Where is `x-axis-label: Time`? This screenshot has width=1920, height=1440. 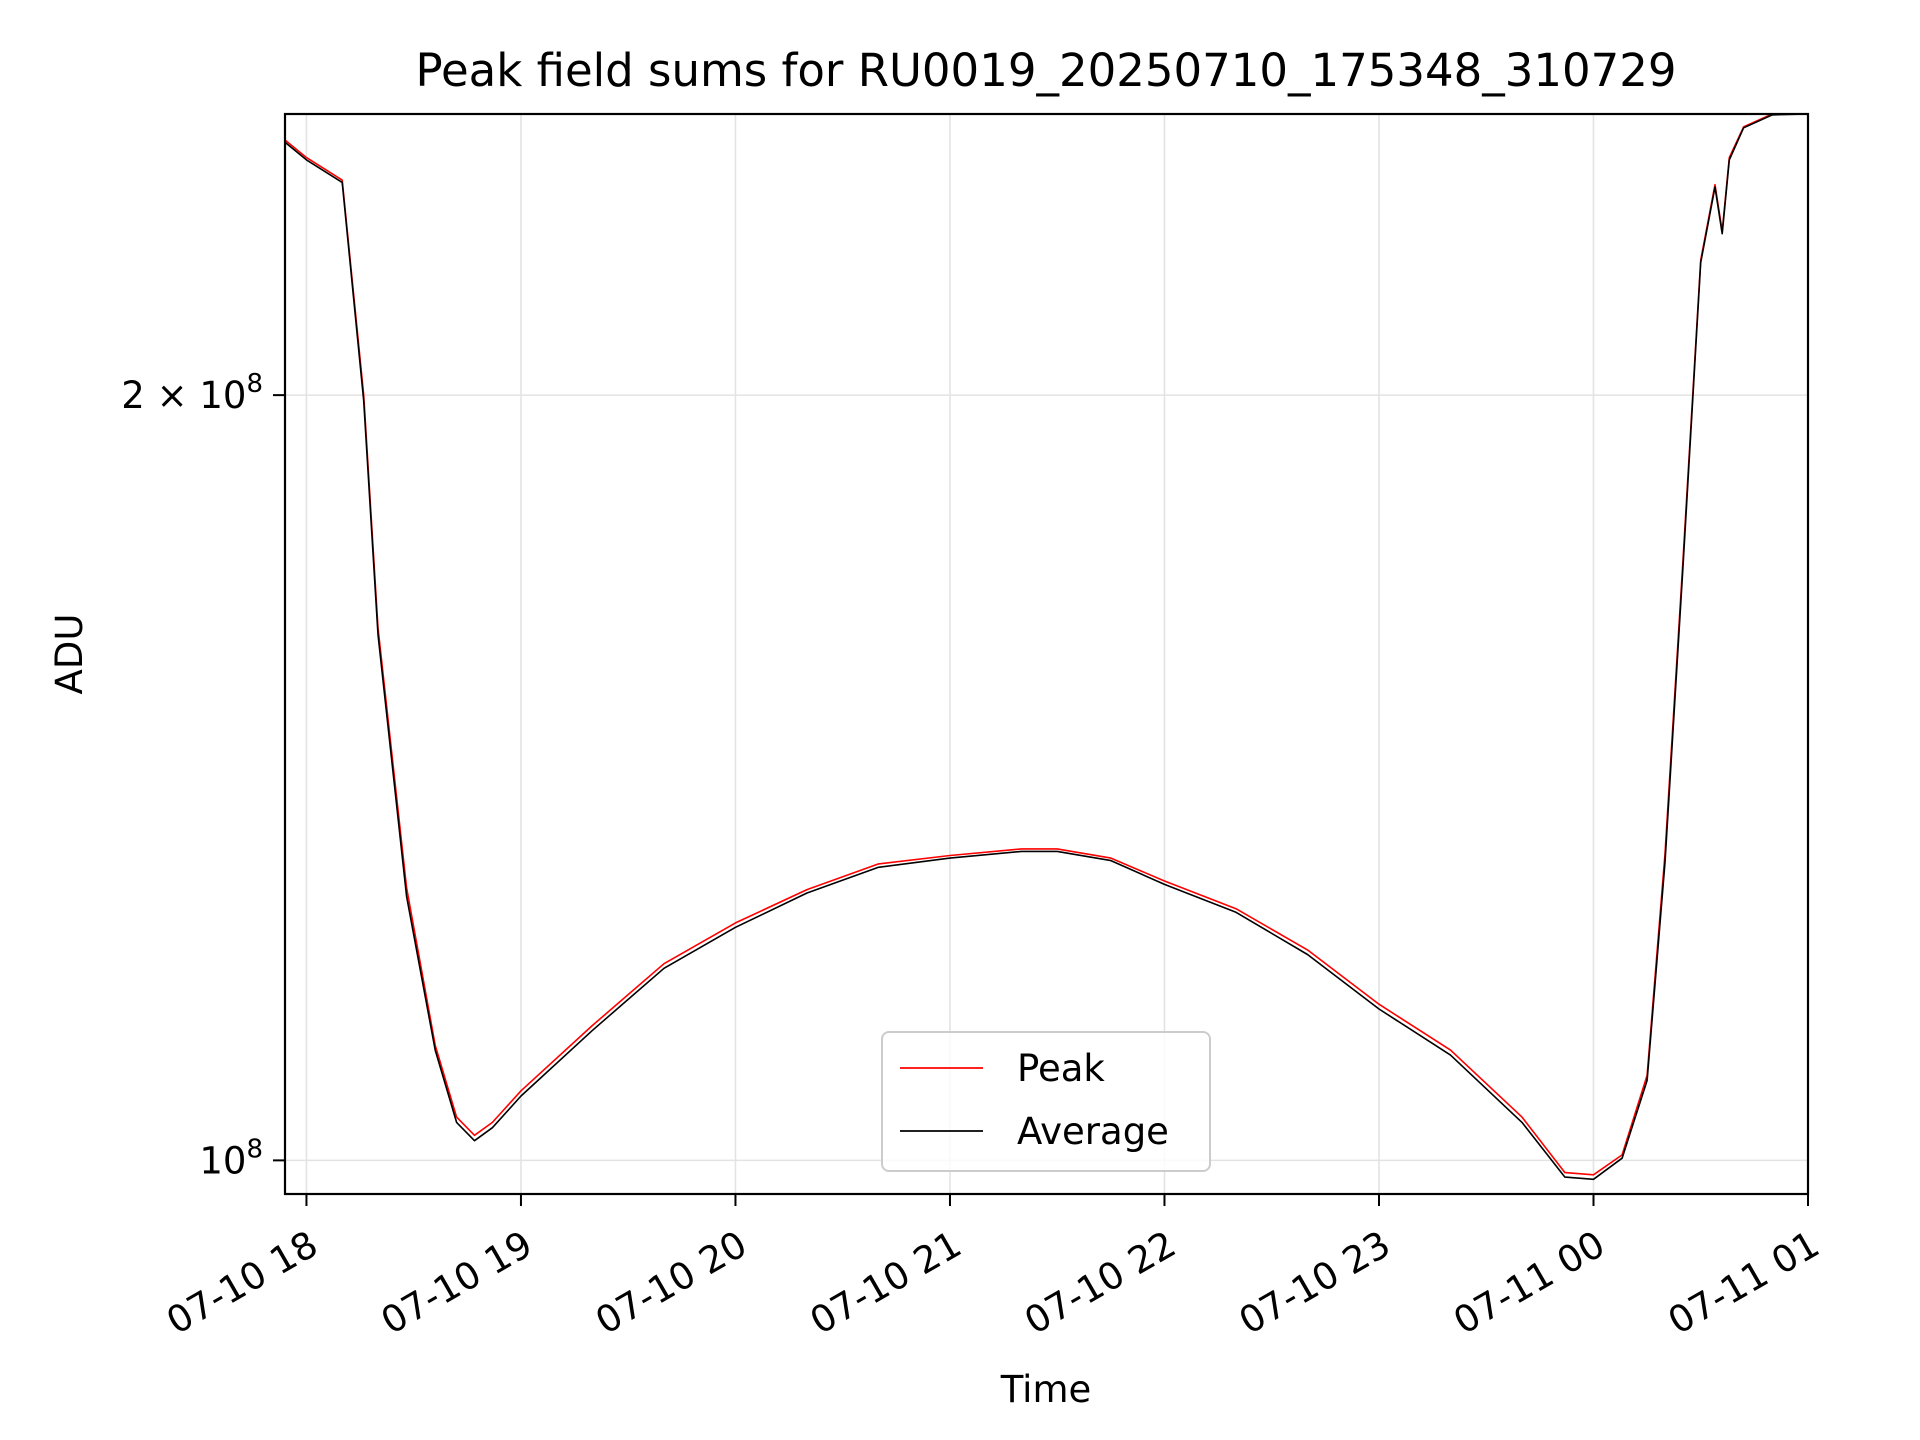
x-axis-label: Time is located at coordinates (1046, 1389).